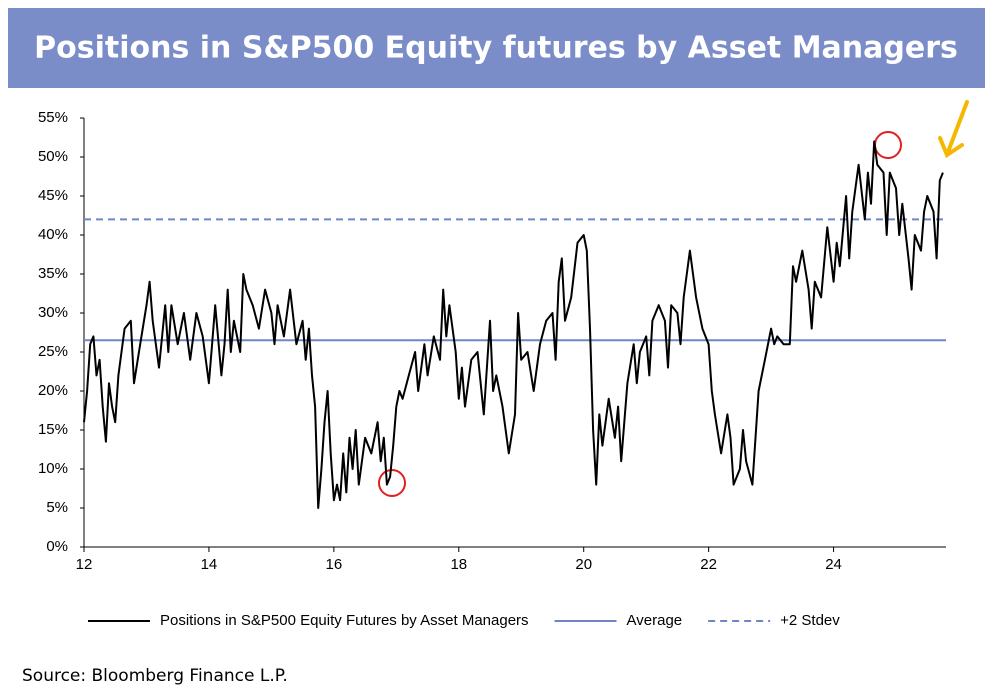  What do you see at coordinates (57, 546) in the screenshot?
I see `y-tick-label: 0%` at bounding box center [57, 546].